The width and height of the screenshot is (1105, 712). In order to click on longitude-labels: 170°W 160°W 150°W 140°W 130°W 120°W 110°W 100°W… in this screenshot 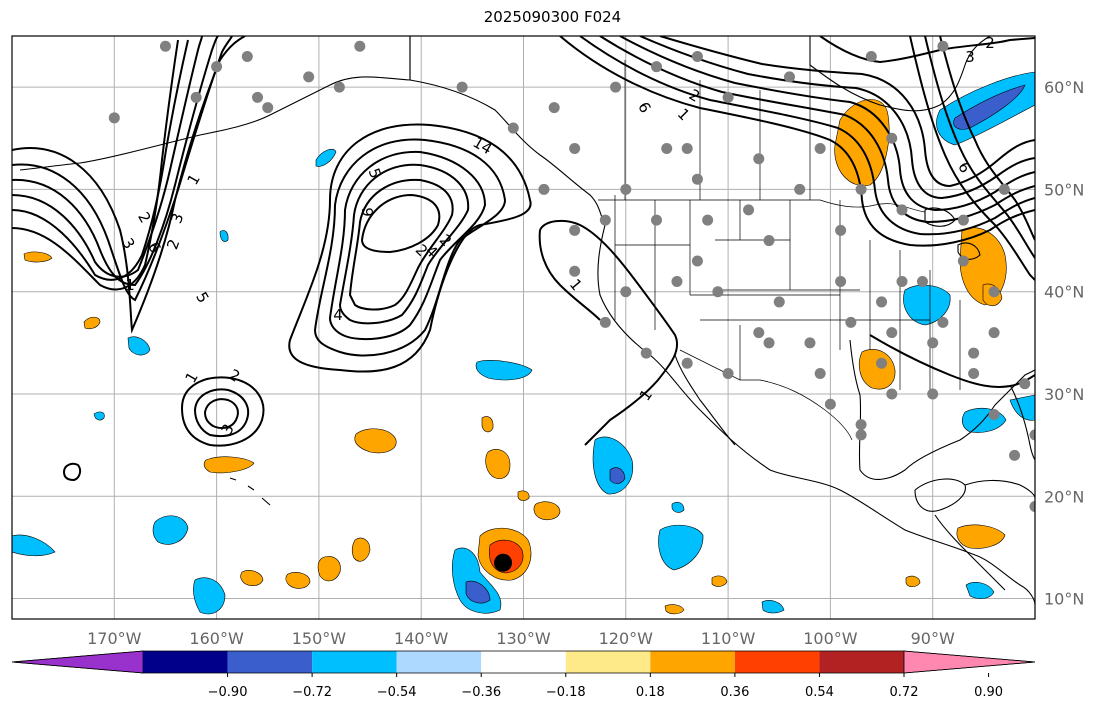, I will do `click(521, 638)`.